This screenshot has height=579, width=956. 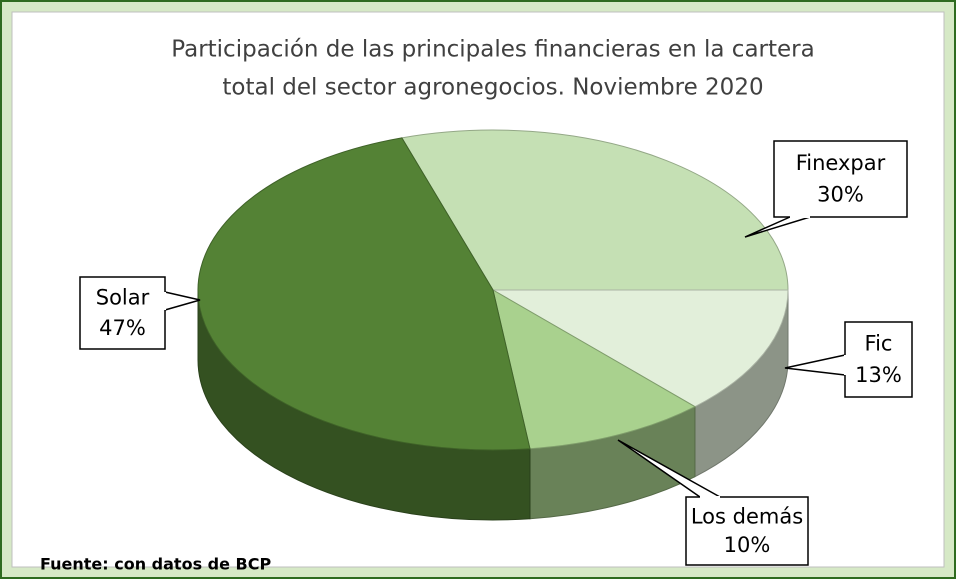 What do you see at coordinates (841, 163) in the screenshot?
I see `label-name: Finexpar` at bounding box center [841, 163].